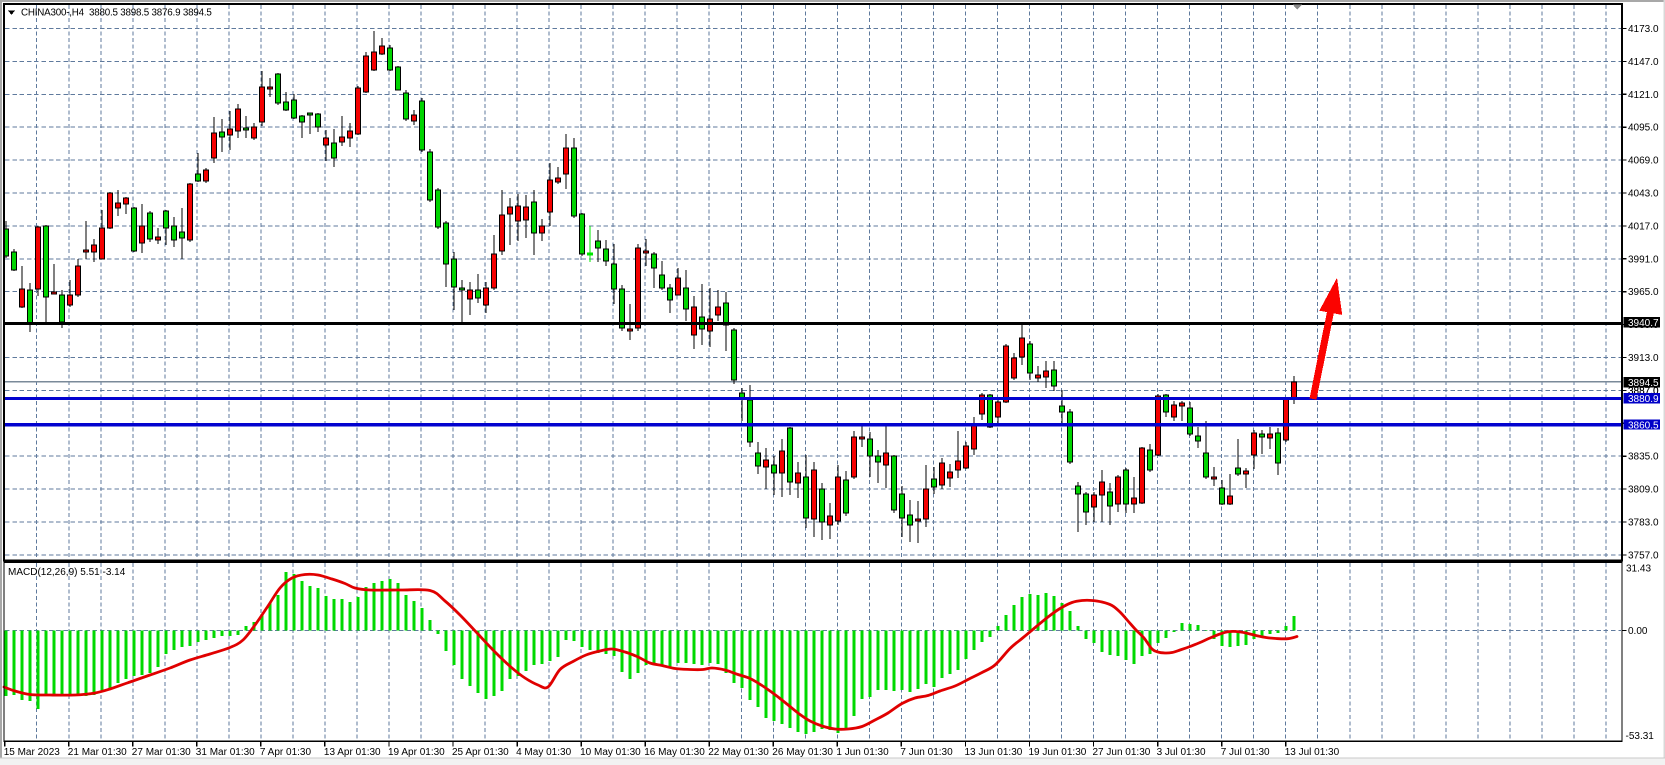 The image size is (1665, 765). I want to click on svg-text: 3991.0, so click(1643, 259).